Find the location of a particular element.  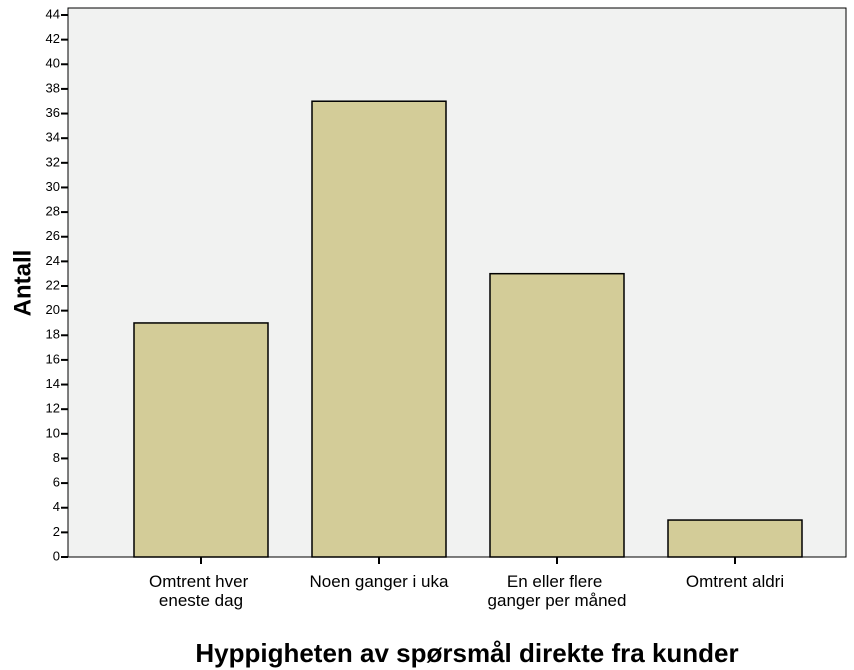

y-tick-label: 2 is located at coordinates (56, 531).